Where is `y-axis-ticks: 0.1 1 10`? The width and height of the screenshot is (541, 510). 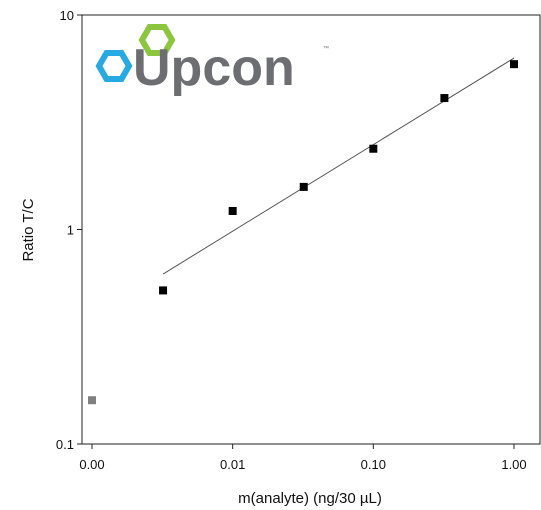 y-axis-ticks: 0.1 1 10 is located at coordinates (69, 230).